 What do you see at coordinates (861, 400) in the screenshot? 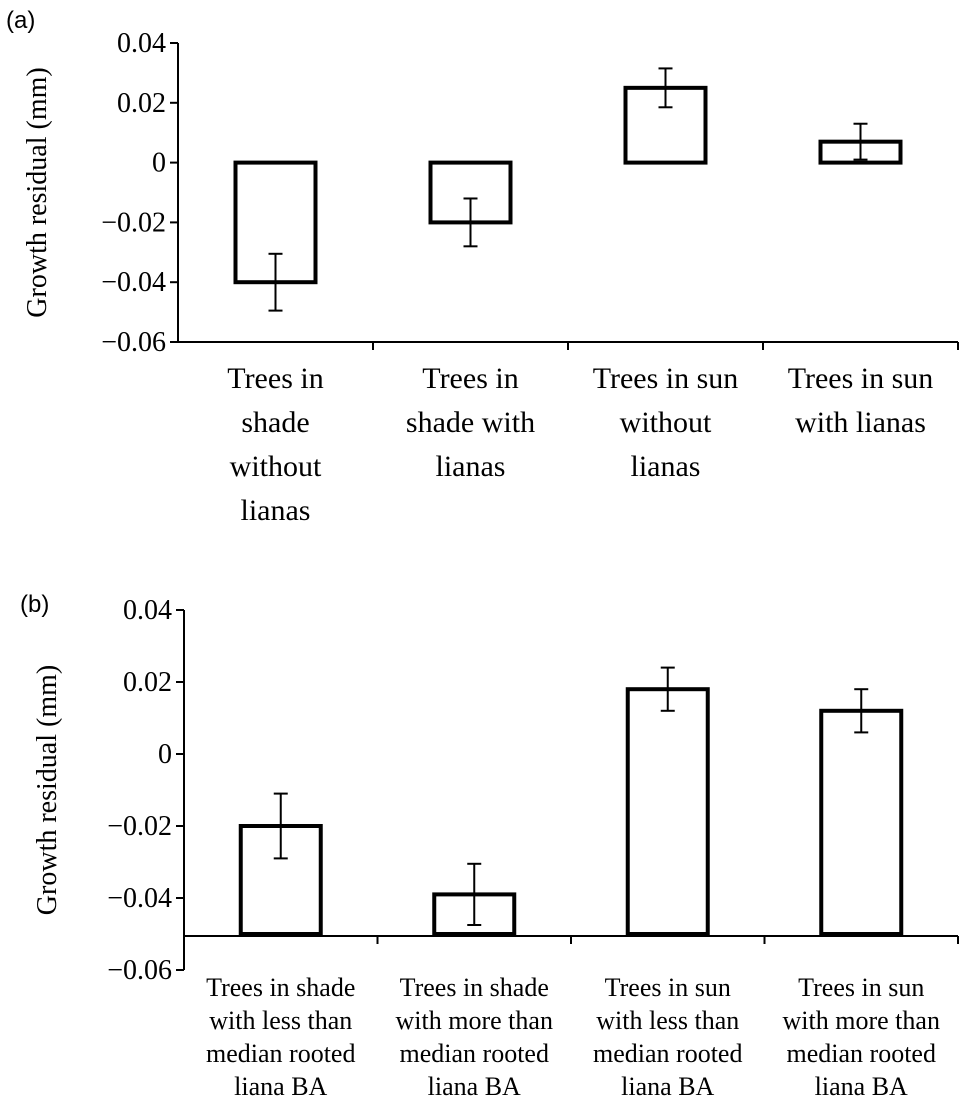
I see `x-category-label: Trees in sun with lianas` at bounding box center [861, 400].